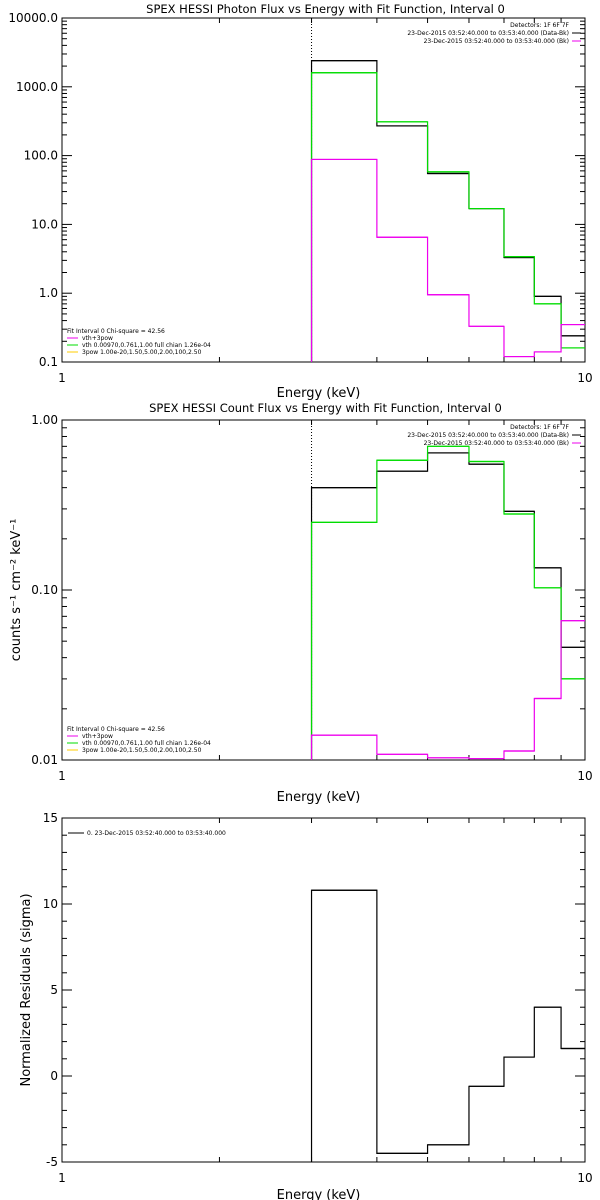 The width and height of the screenshot is (600, 1200). I want to click on y-tick-label: 15, so click(50, 818).